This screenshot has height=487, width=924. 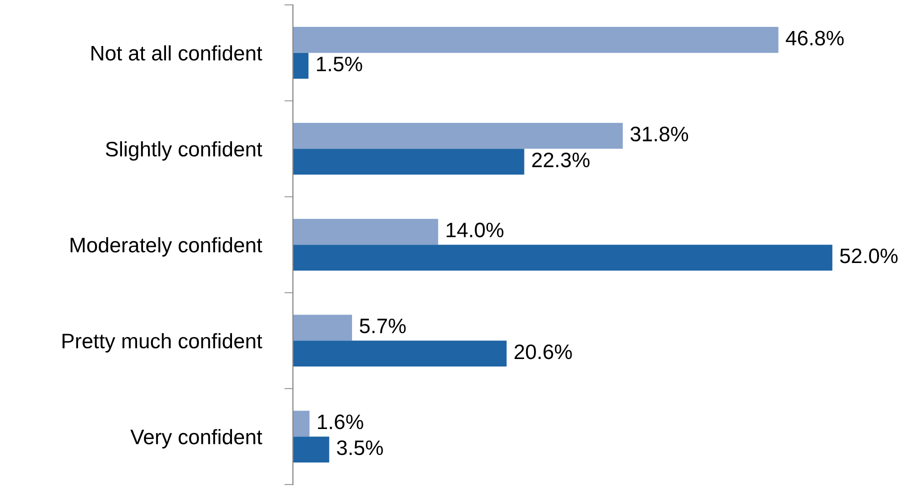 I want to click on data-label: 1.5%, so click(x=339, y=64).